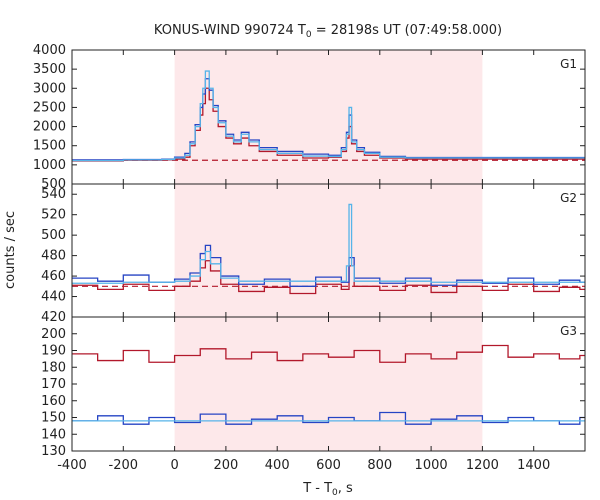  What do you see at coordinates (53, 434) in the screenshot?
I see `y-tick-label: 140` at bounding box center [53, 434].